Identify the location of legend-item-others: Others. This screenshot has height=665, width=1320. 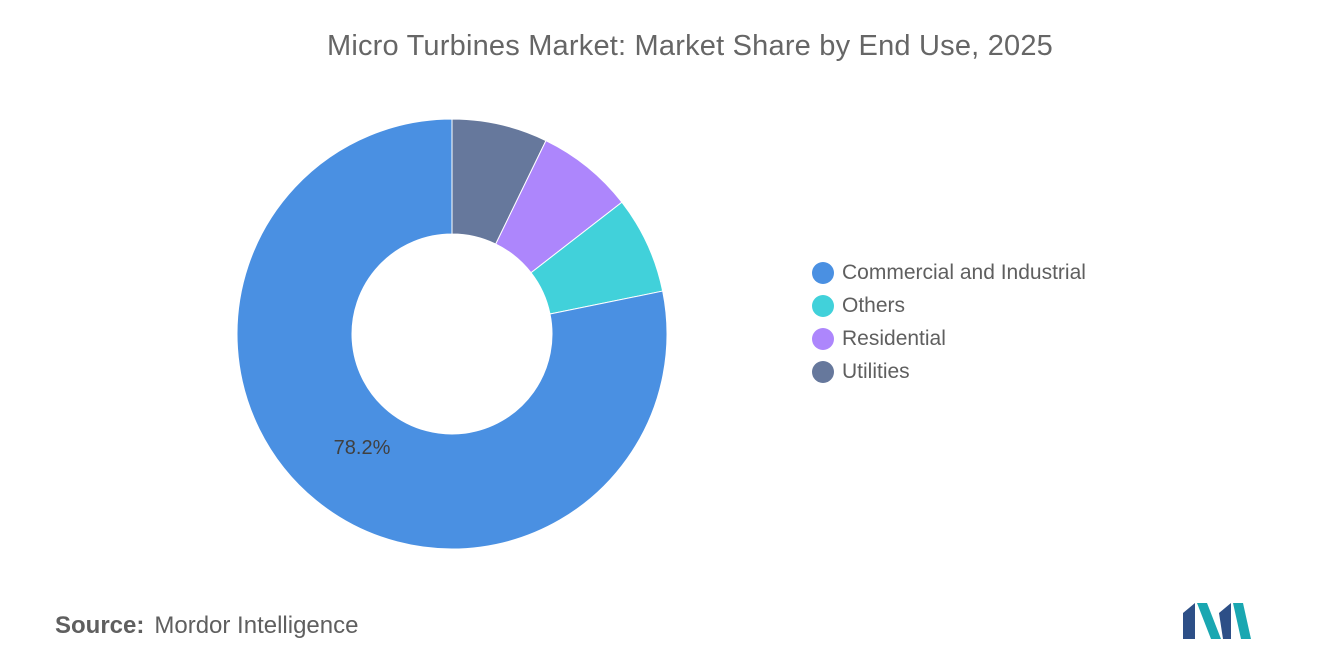
(949, 305).